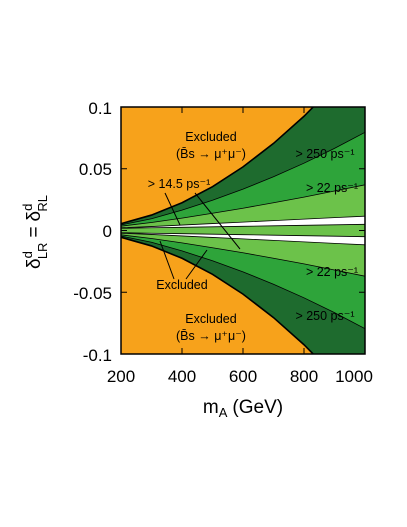 Image resolution: width=407 pixels, height=527 pixels. I want to click on excluded-middle-label: Excluded, so click(181, 285).